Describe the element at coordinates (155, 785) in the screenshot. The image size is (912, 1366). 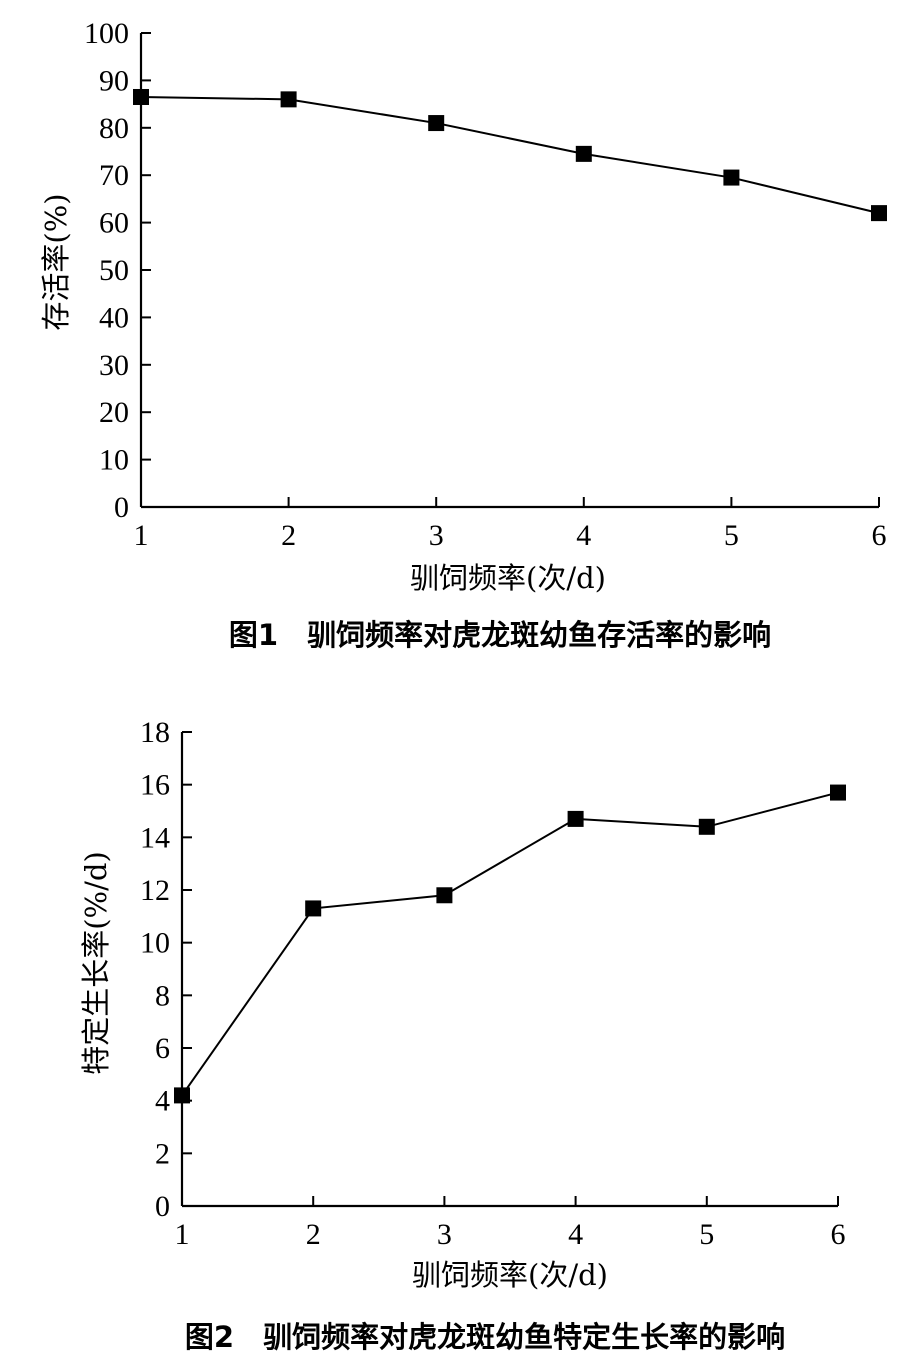
I see `y-tick-label: 16` at that location.